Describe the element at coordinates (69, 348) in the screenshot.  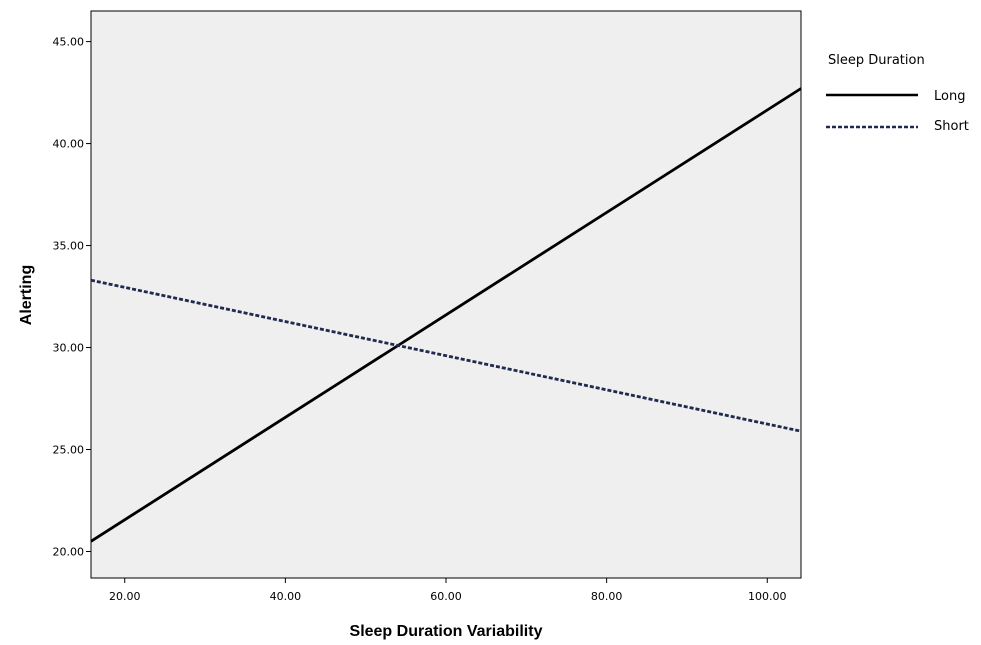
I see `y-tick-label: 30.00` at that location.